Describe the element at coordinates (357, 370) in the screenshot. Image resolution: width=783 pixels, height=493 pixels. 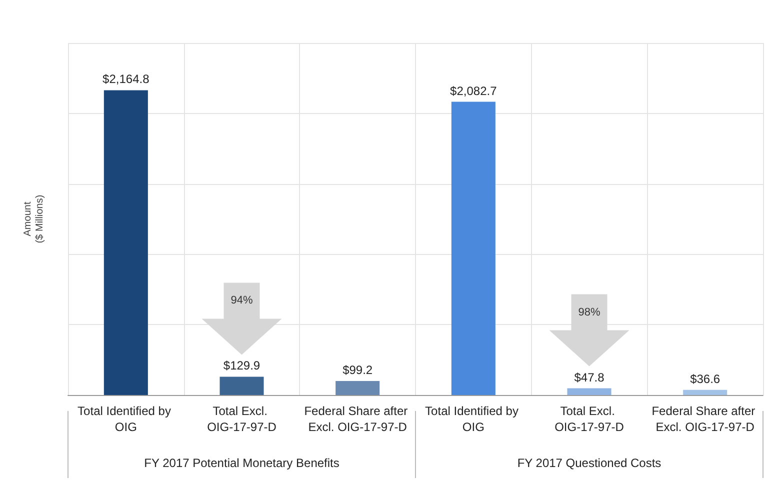
I see `data-label: $99.2` at that location.